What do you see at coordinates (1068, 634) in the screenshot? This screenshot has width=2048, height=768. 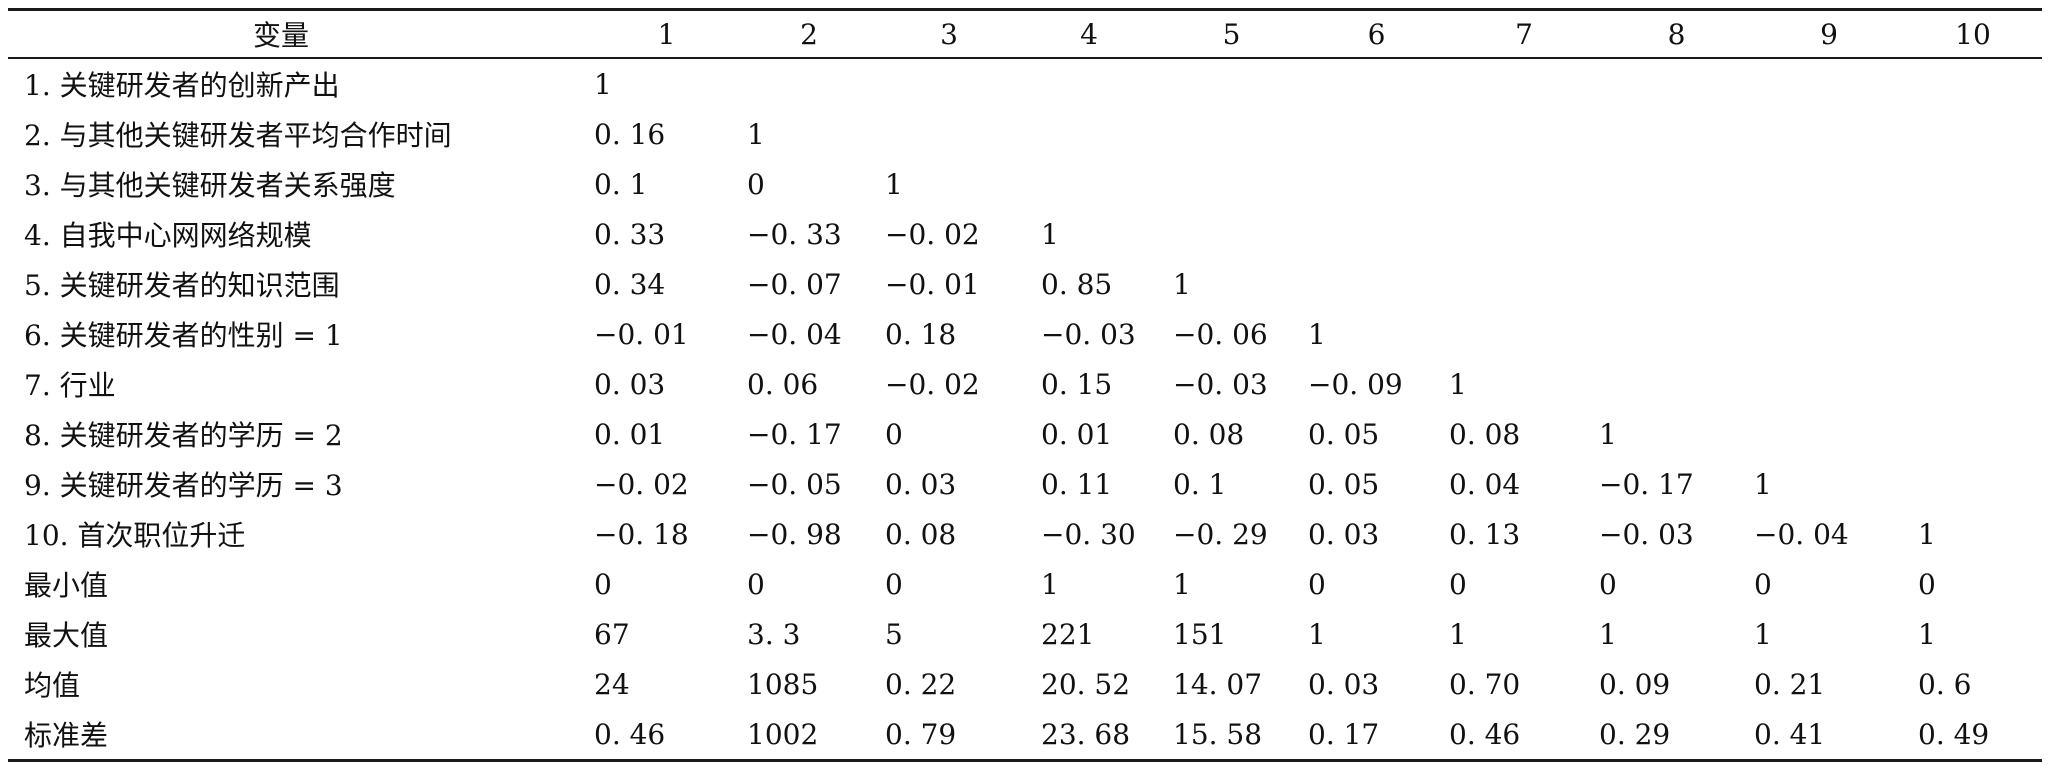 I see `table-cell: 221` at bounding box center [1068, 634].